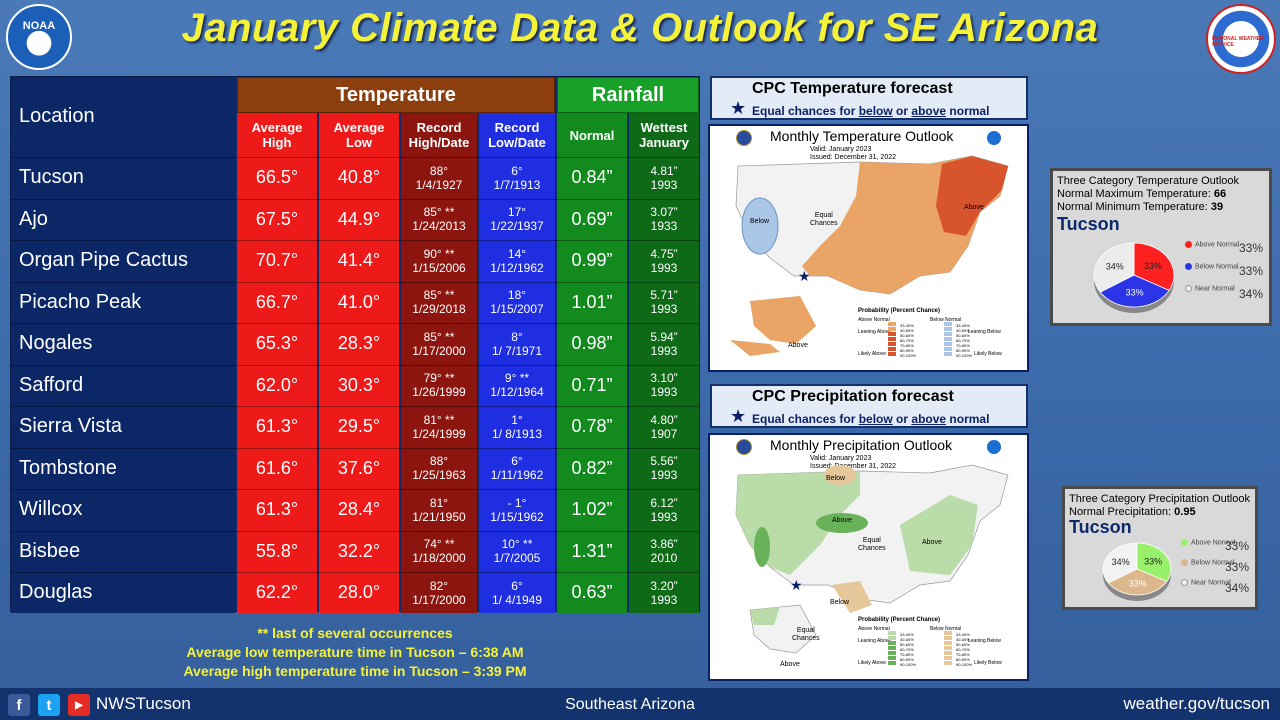  I want to click on youtube-icon: ▶, so click(79, 705).